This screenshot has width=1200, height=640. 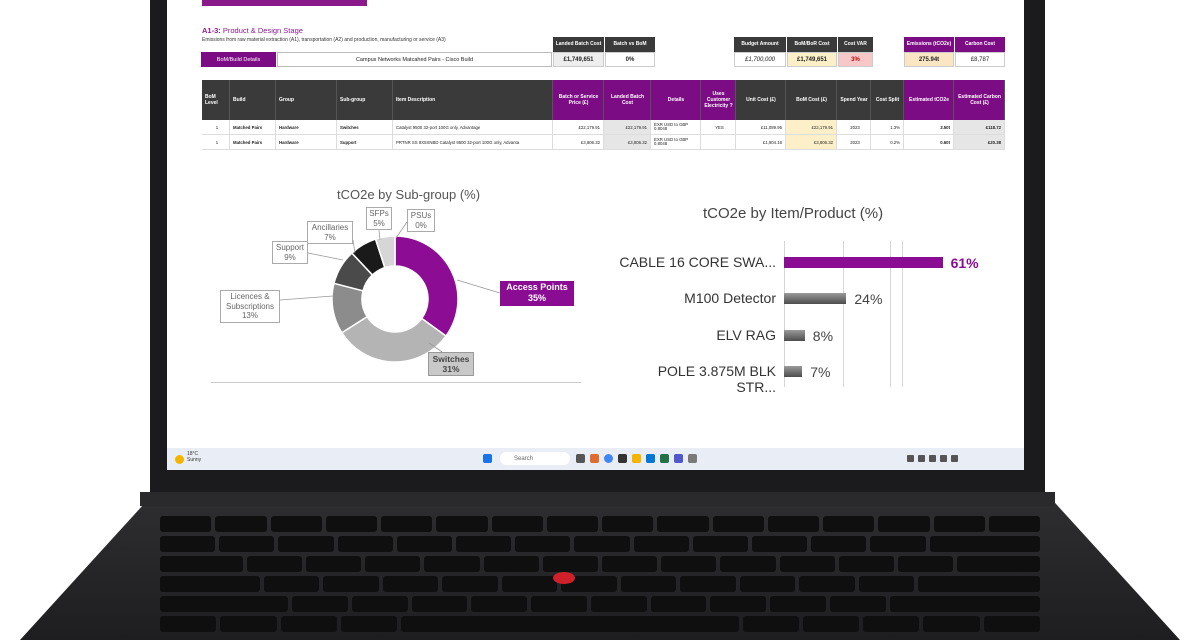 I want to click on column-header: Sub-group, so click(x=365, y=100).